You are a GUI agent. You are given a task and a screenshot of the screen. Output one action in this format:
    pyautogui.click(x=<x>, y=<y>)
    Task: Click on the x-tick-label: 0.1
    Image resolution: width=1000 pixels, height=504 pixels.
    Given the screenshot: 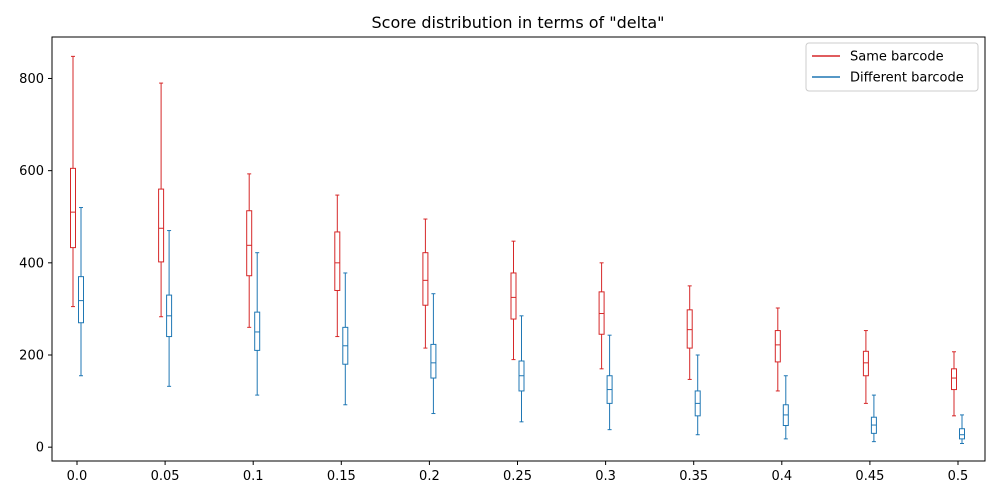 What is the action you would take?
    pyautogui.click(x=253, y=476)
    